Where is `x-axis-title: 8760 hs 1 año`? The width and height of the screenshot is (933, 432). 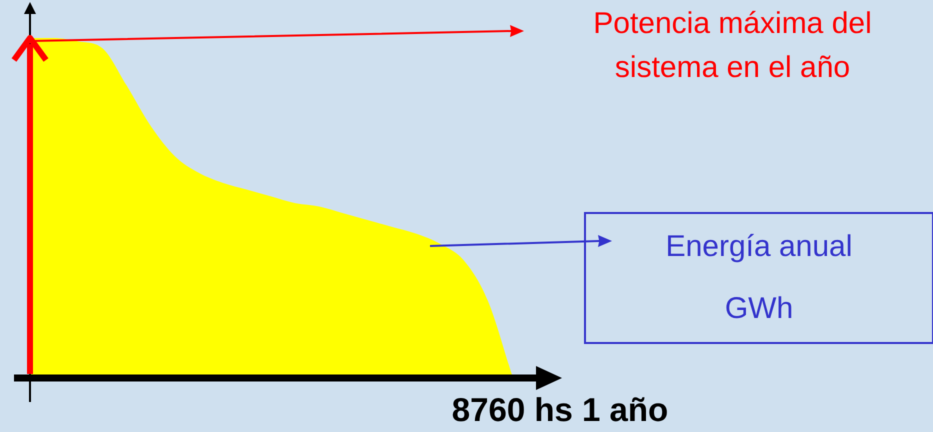 x-axis-title: 8760 hs 1 año is located at coordinates (560, 410).